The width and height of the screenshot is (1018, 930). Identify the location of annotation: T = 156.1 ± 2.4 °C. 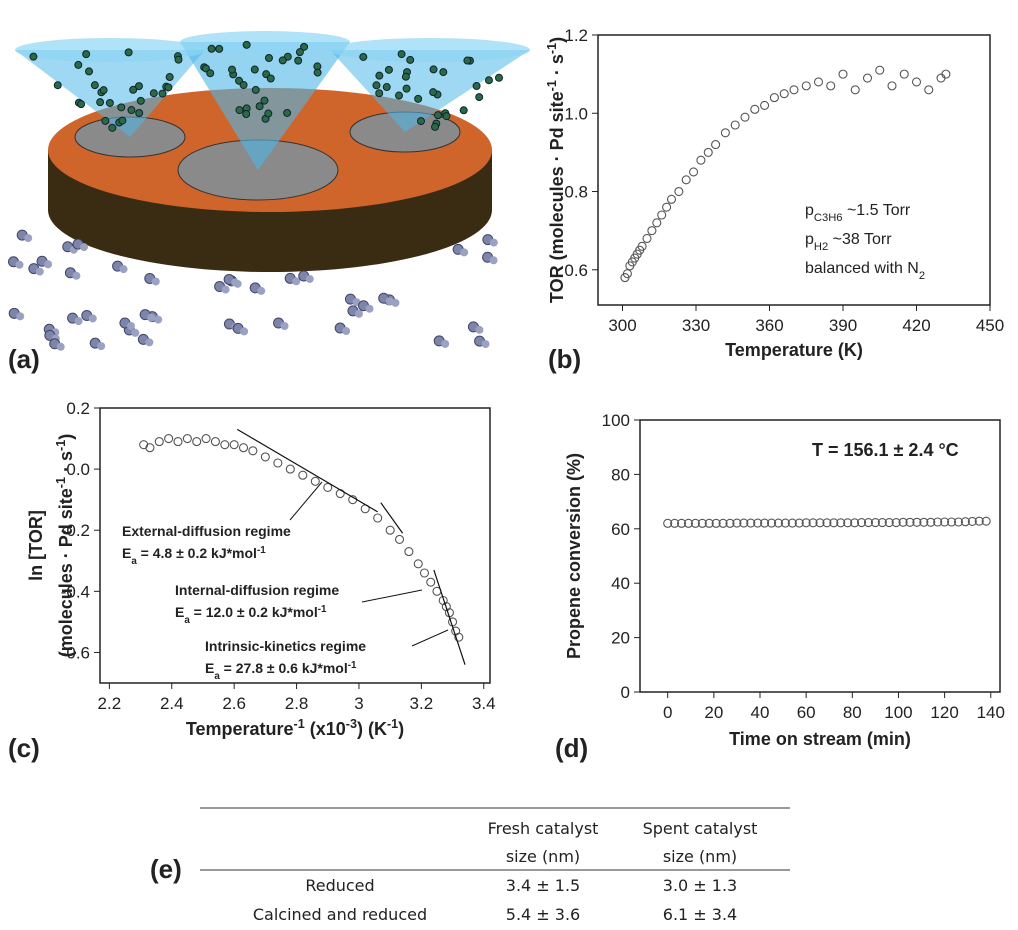
(885, 450).